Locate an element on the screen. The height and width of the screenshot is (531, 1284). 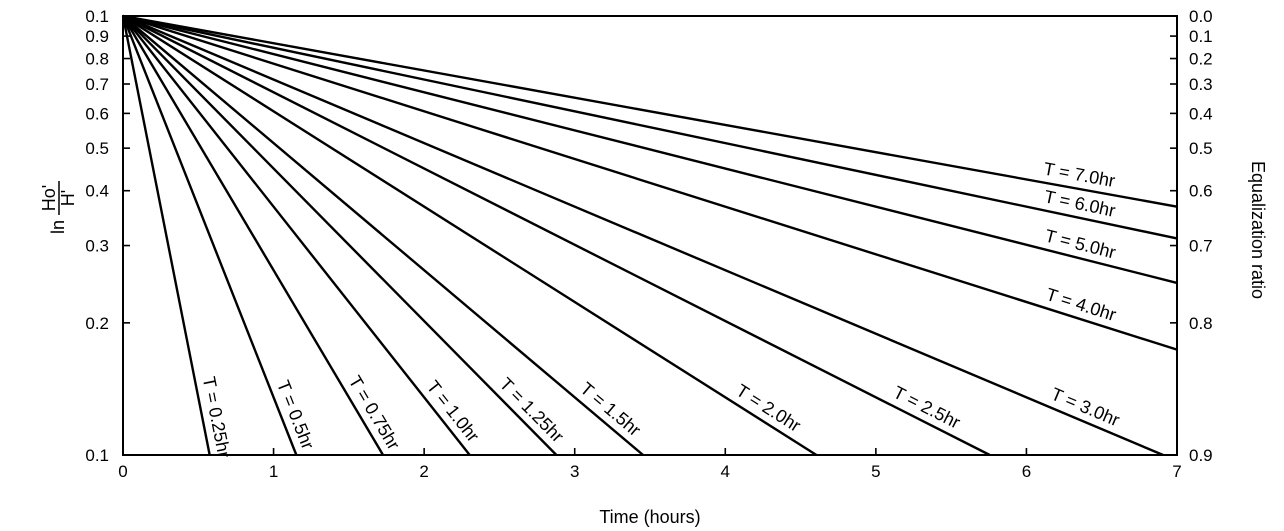
series-label-t-1-25hr: T = 1.25hr is located at coordinates (532, 410).